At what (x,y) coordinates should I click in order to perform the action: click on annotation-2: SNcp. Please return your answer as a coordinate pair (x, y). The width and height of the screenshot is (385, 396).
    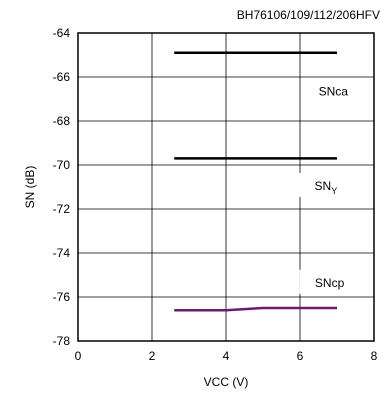
    Looking at the image, I should click on (329, 281).